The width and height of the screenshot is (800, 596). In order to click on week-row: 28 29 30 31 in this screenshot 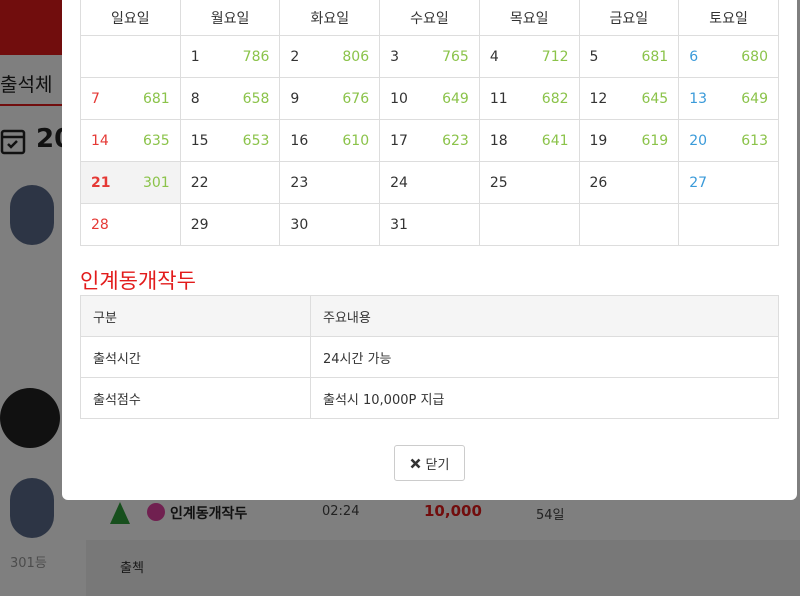, I will do `click(429, 224)`.